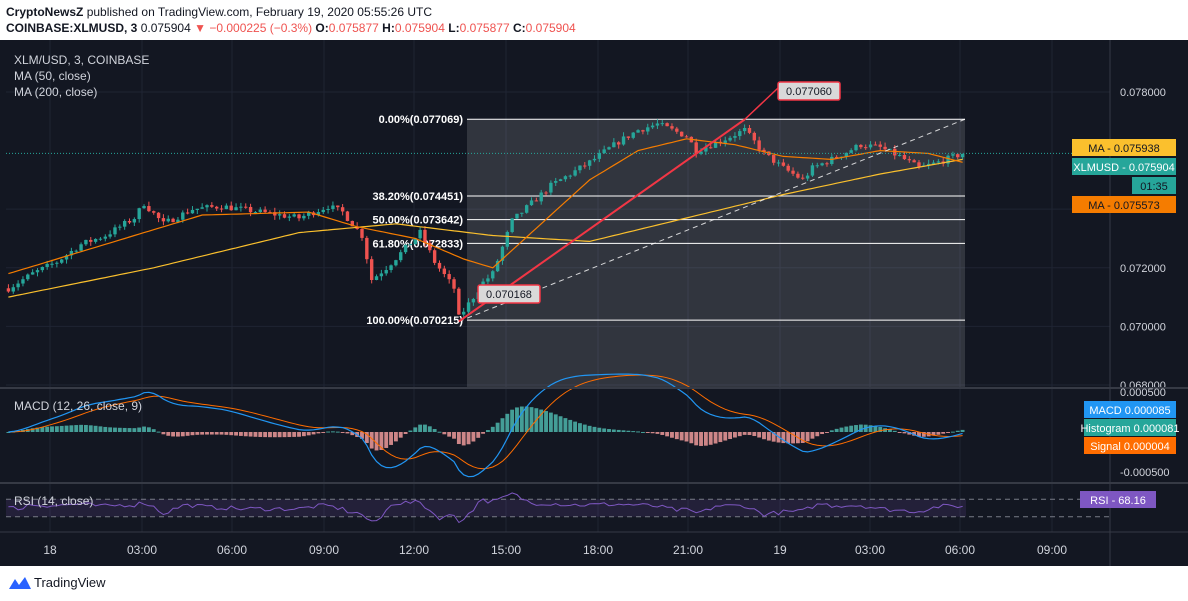 Image resolution: width=1188 pixels, height=601 pixels. Describe the element at coordinates (1124, 204) in the screenshot. I see `price-axis-badge` at that location.